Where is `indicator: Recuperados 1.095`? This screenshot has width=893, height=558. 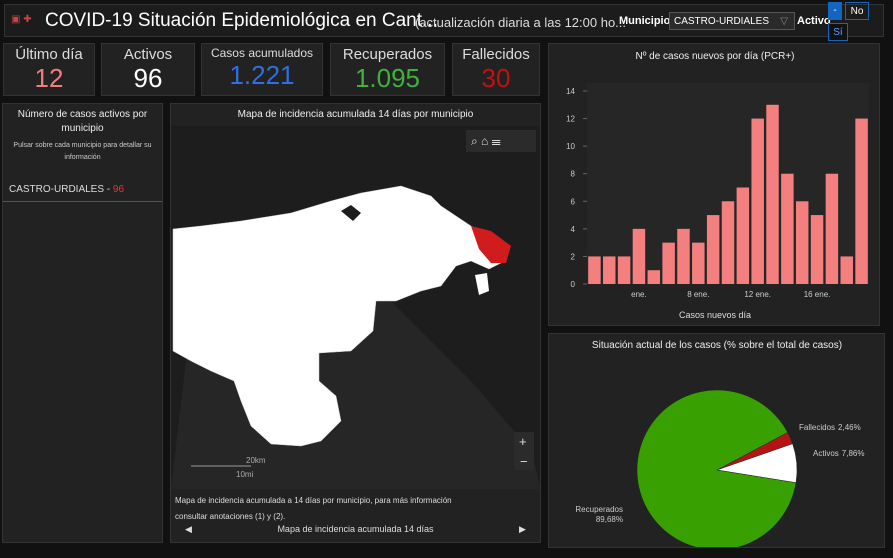 indicator: Recuperados 1.095 is located at coordinates (387, 69).